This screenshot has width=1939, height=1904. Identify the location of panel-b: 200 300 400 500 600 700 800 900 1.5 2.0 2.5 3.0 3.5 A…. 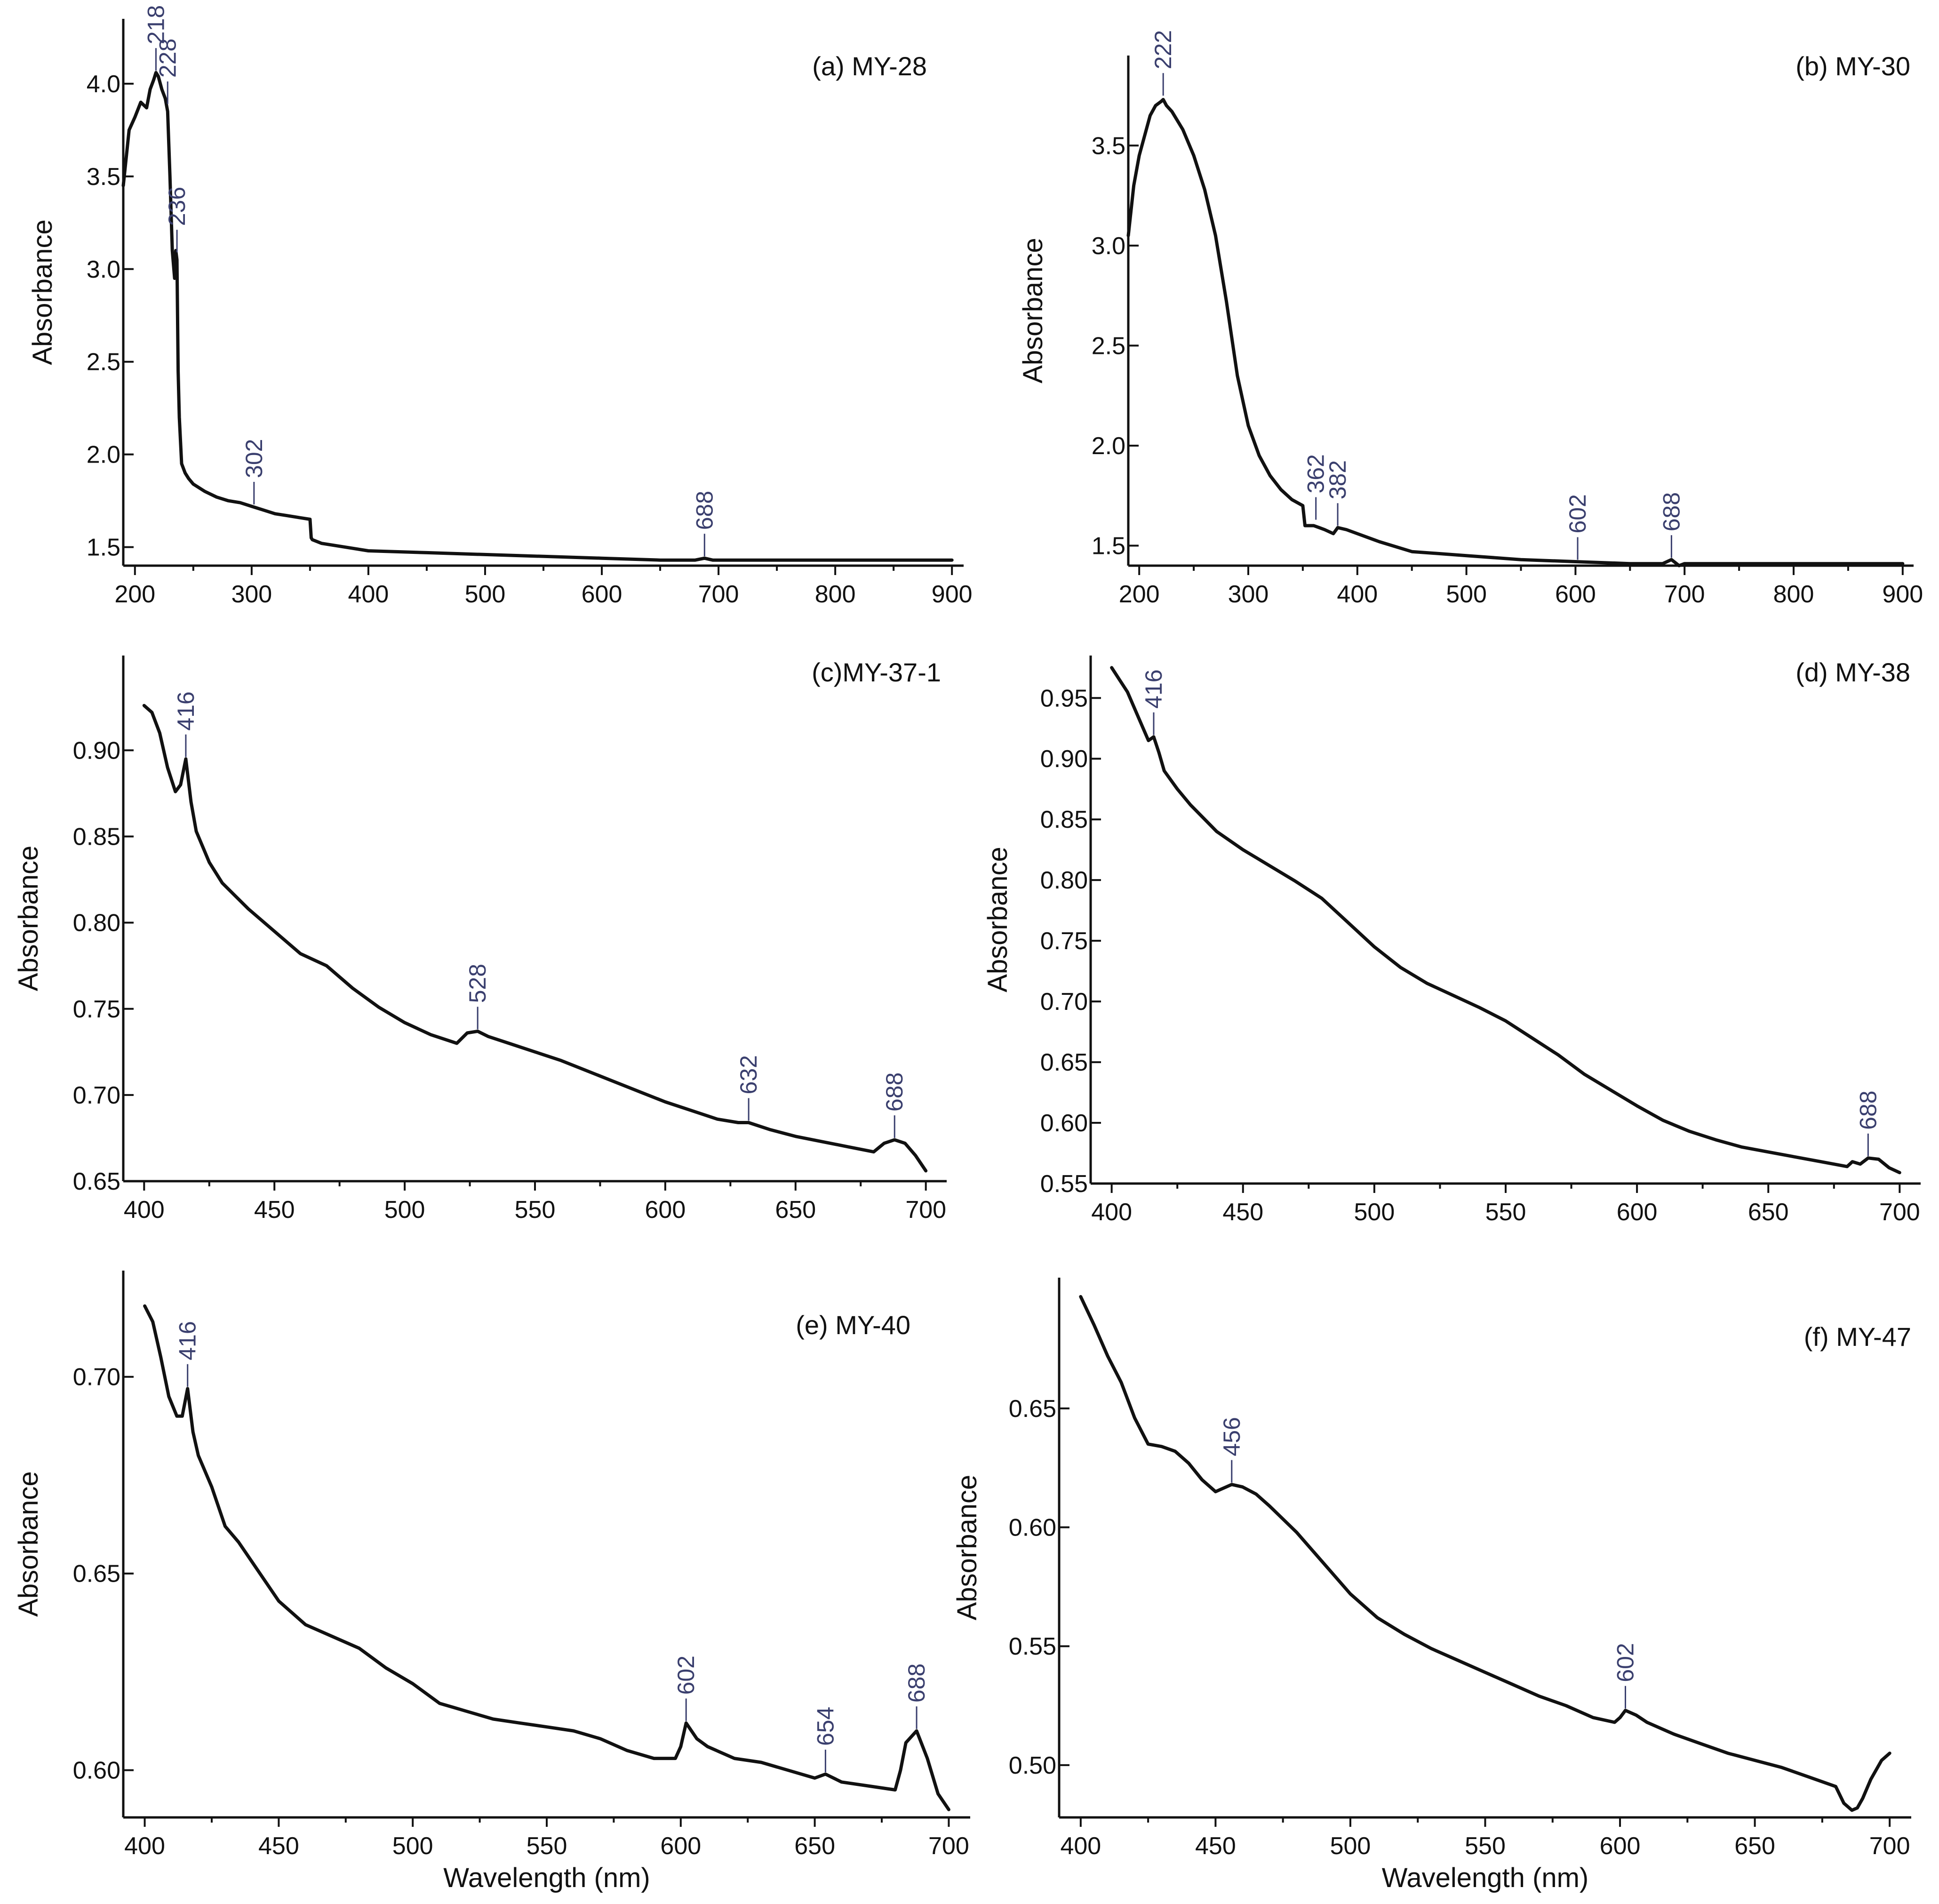
(1470, 319).